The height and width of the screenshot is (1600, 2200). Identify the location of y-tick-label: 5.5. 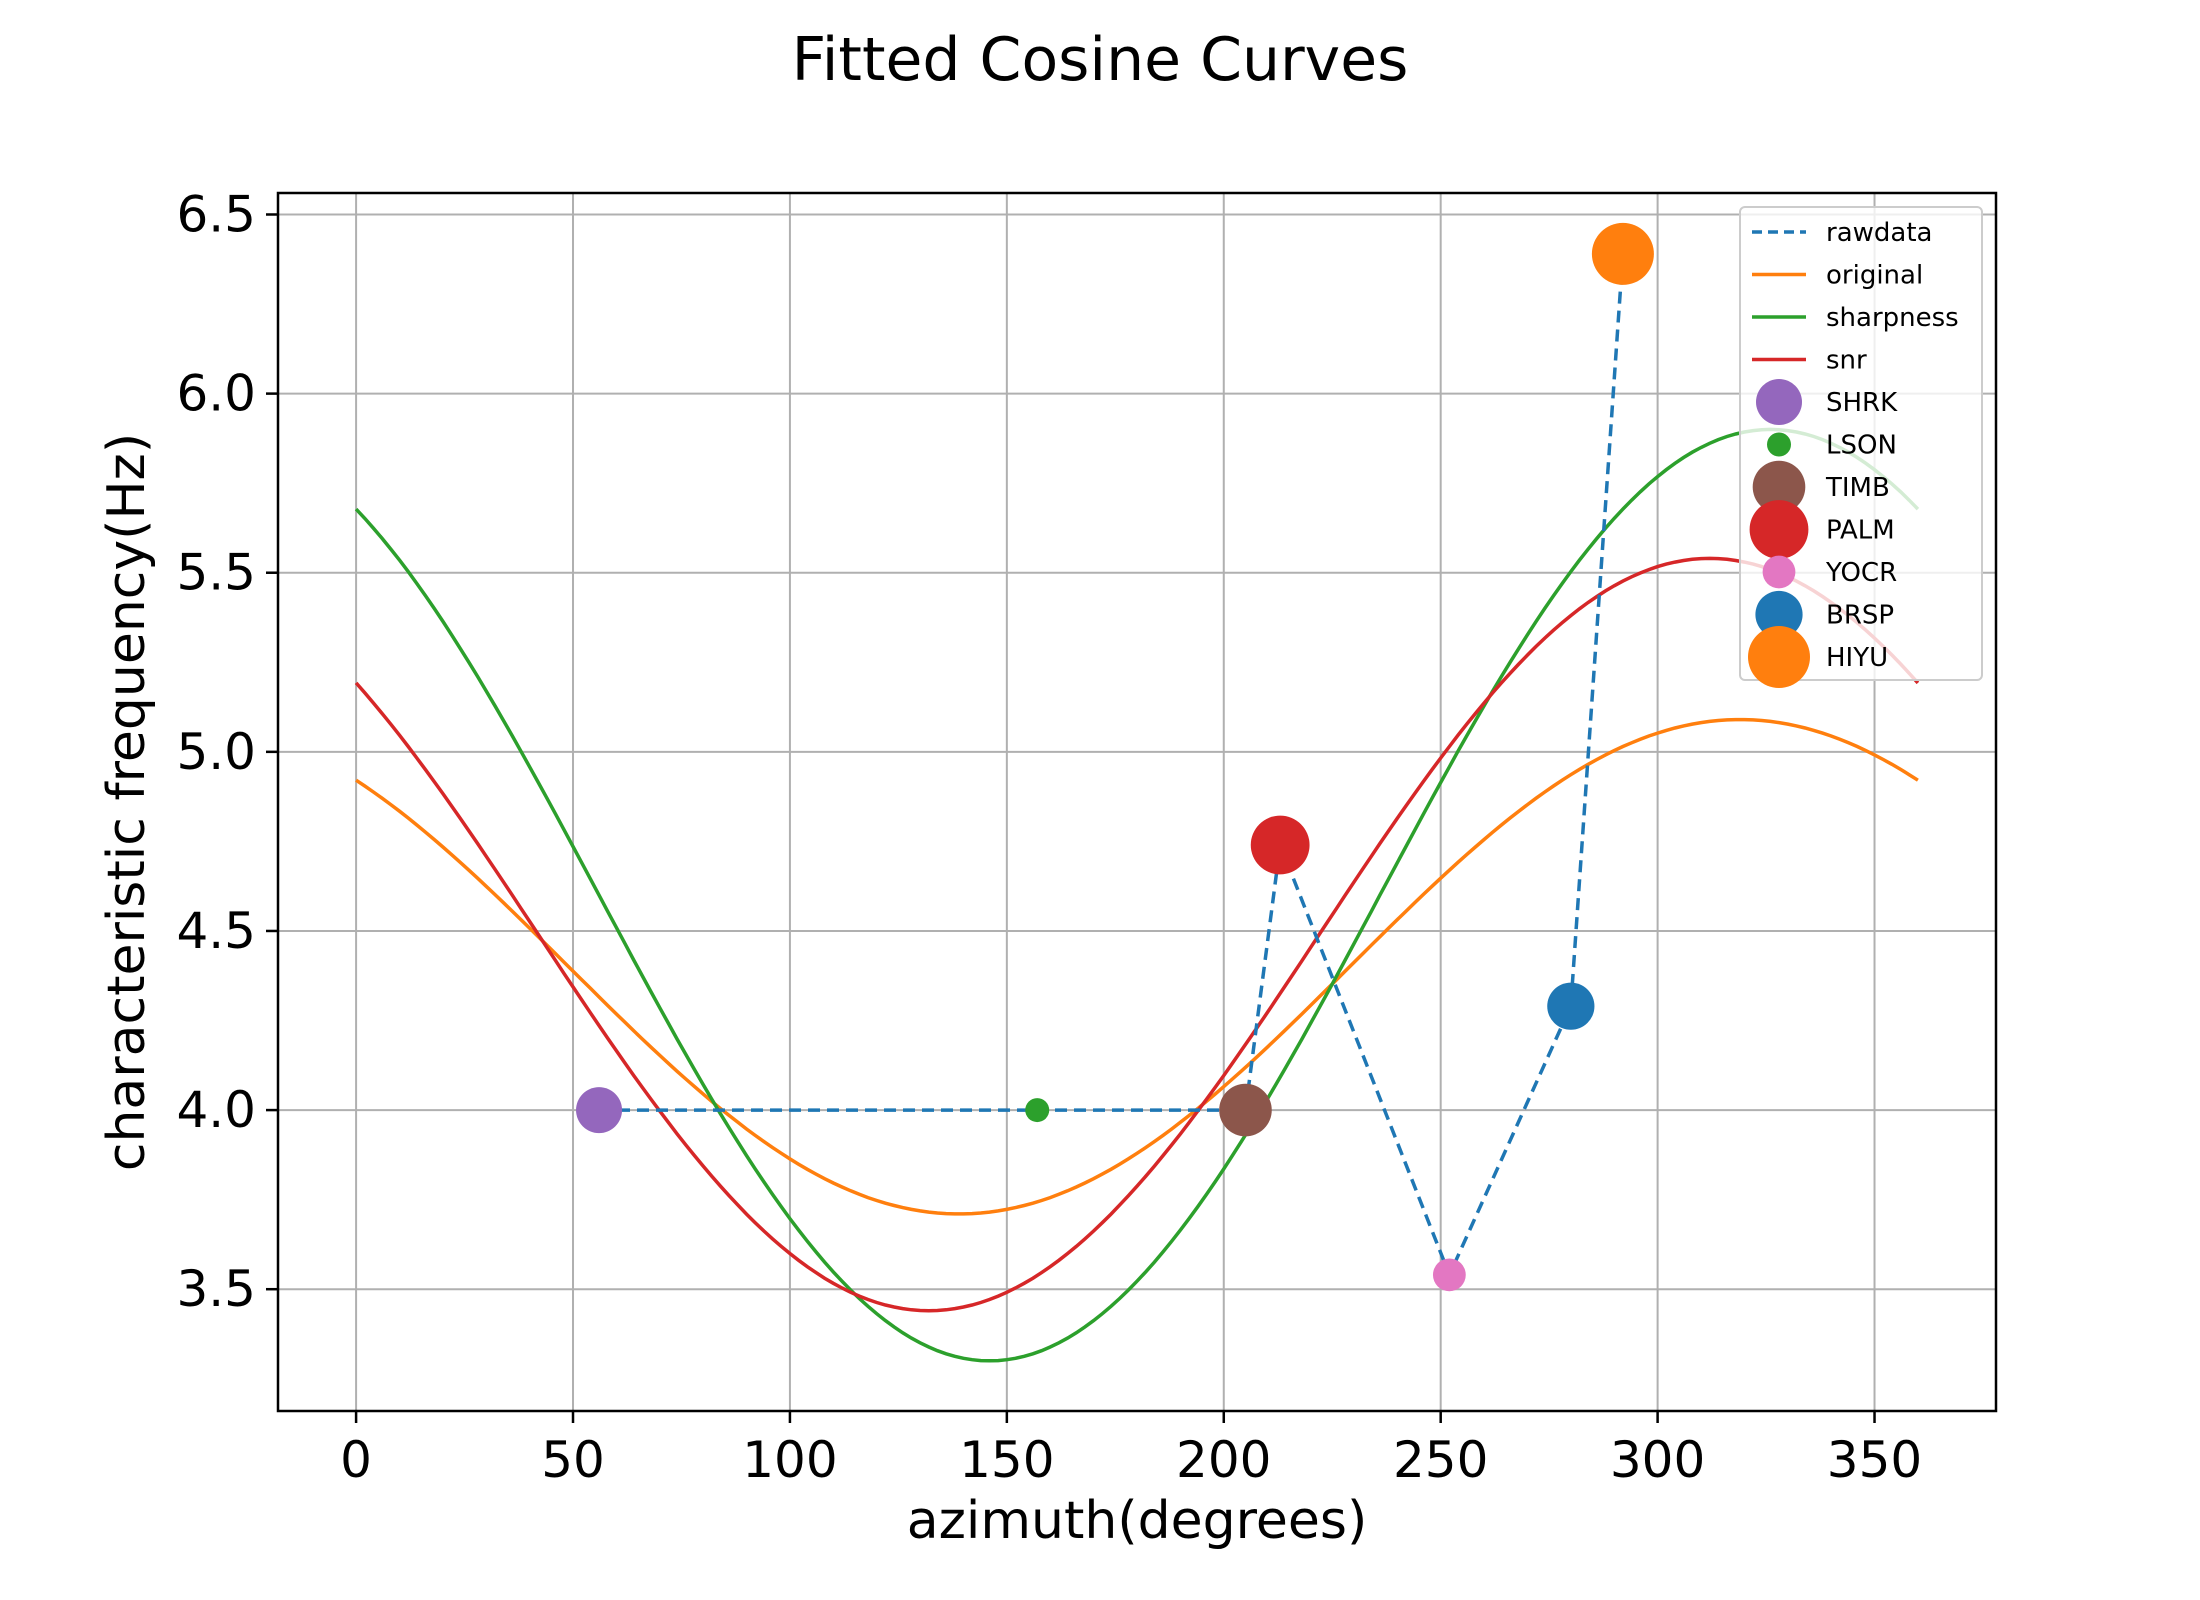
(216, 573).